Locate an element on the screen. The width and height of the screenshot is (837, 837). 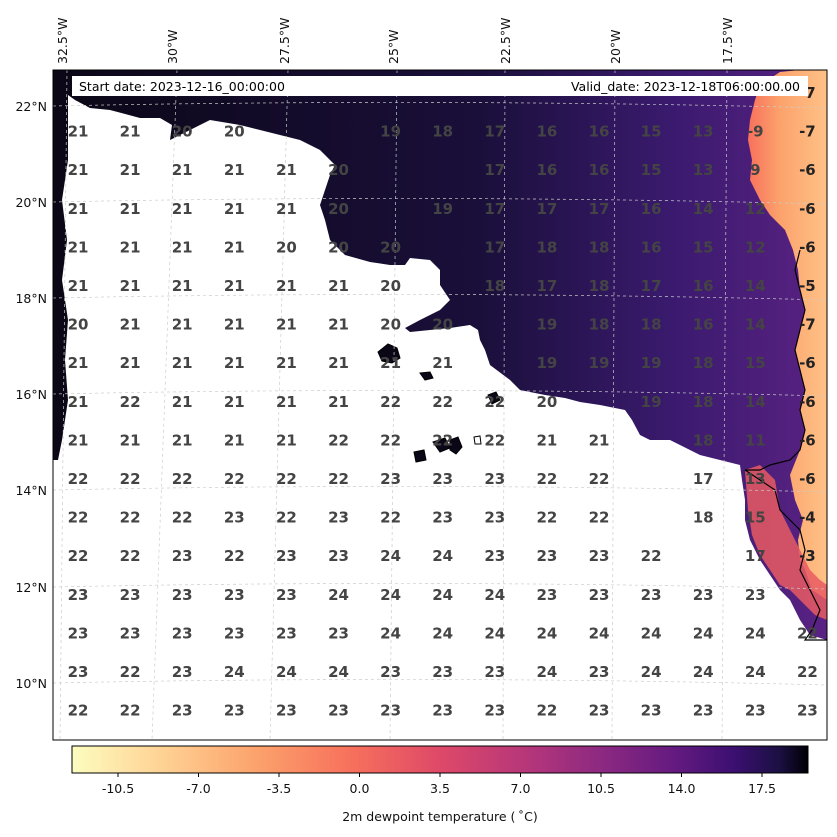
grid-value: -3 is located at coordinates (807, 556).